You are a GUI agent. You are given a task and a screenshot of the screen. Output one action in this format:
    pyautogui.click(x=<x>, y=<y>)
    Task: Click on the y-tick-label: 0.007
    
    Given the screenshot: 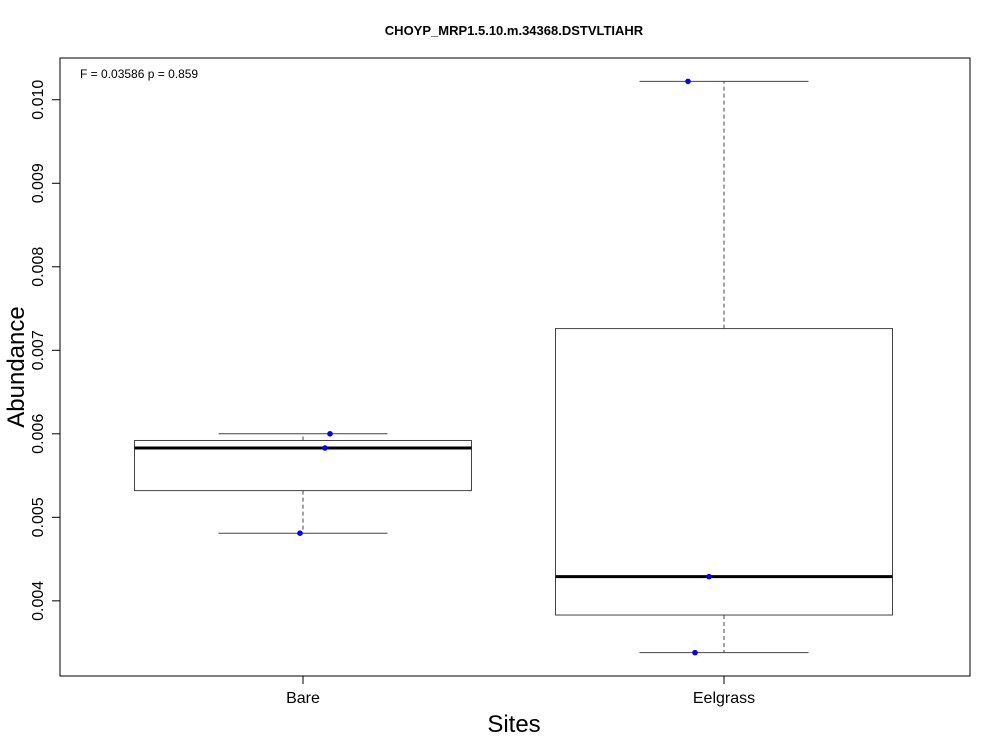 What is the action you would take?
    pyautogui.click(x=38, y=350)
    